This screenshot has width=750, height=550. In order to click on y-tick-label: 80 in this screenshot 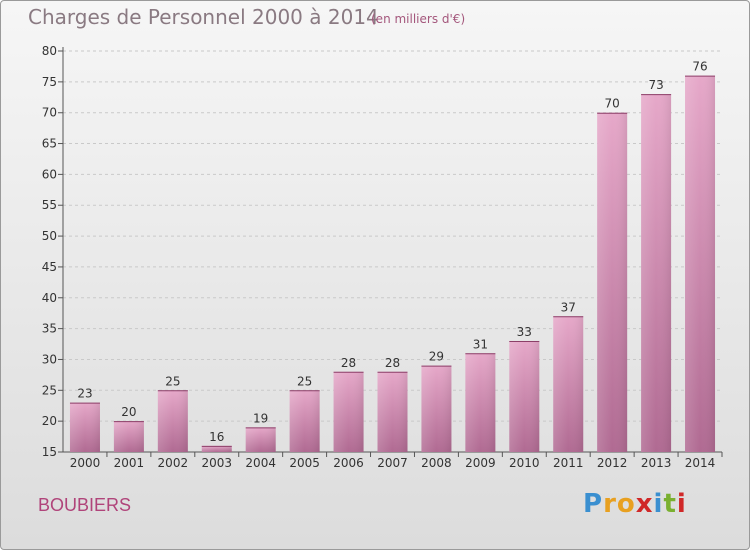, I will do `click(49, 51)`.